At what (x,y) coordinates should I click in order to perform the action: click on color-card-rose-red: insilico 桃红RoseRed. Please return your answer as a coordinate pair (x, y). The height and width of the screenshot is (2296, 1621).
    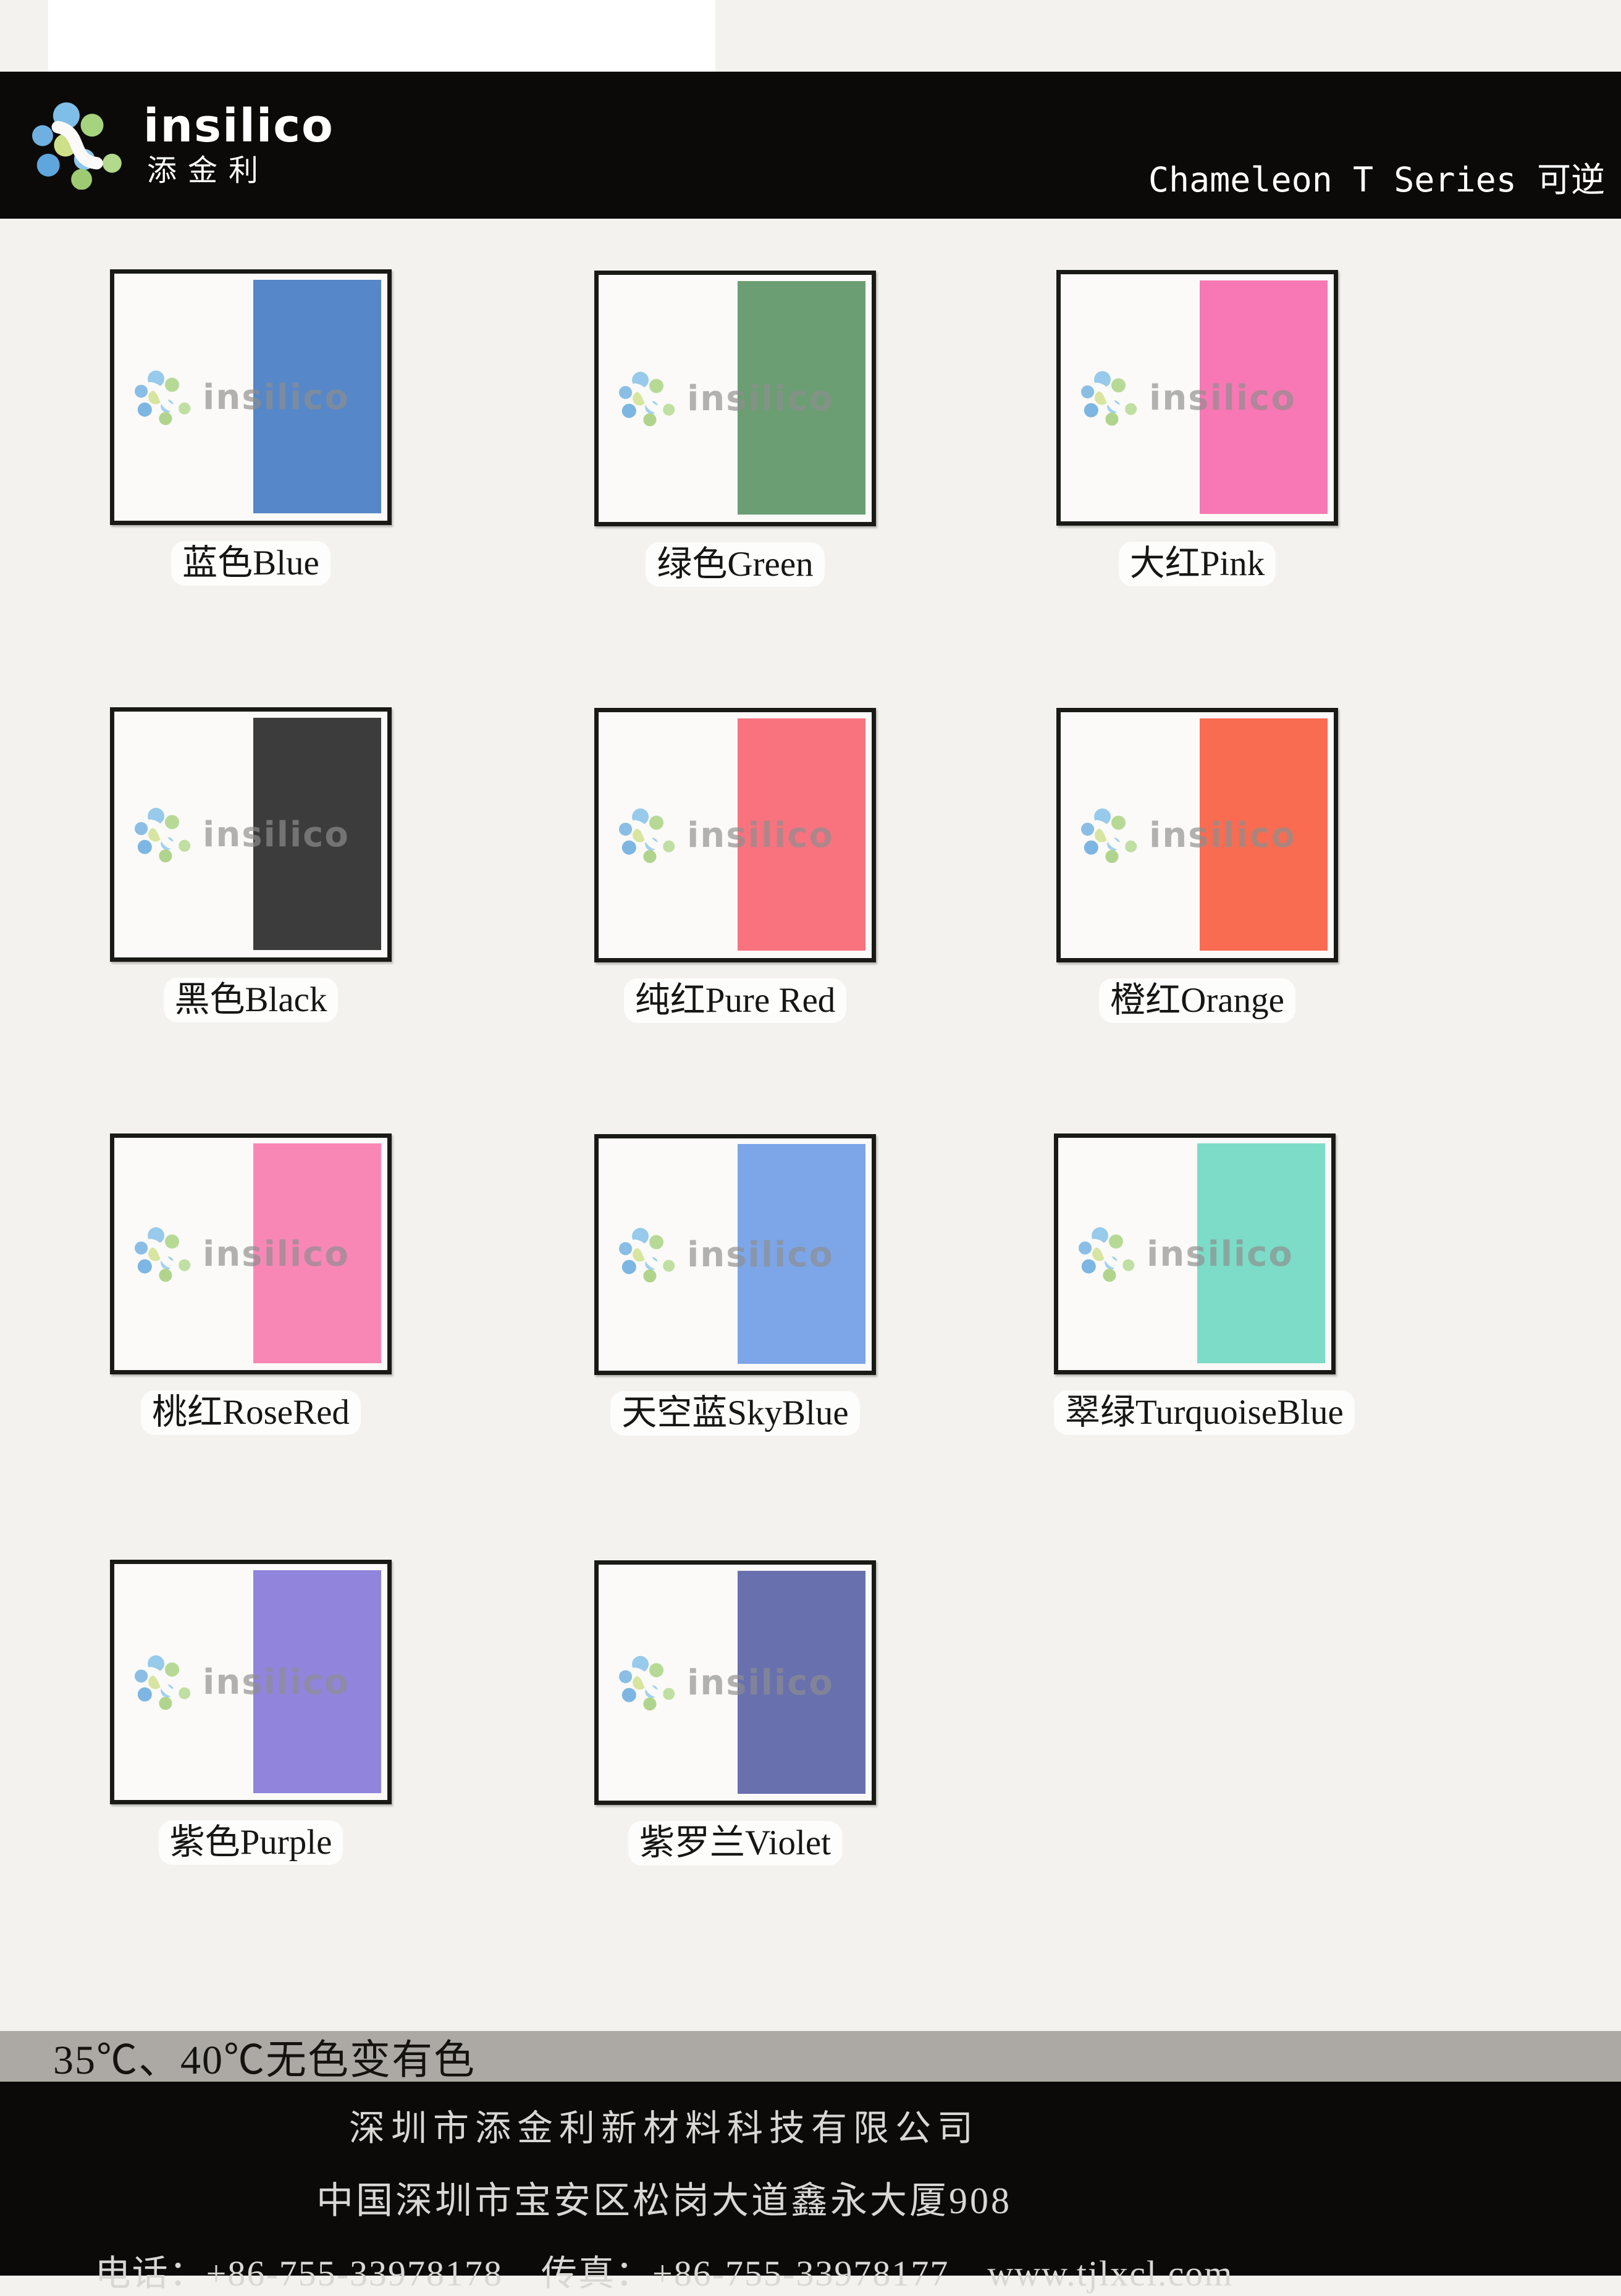
    Looking at the image, I should click on (251, 1284).